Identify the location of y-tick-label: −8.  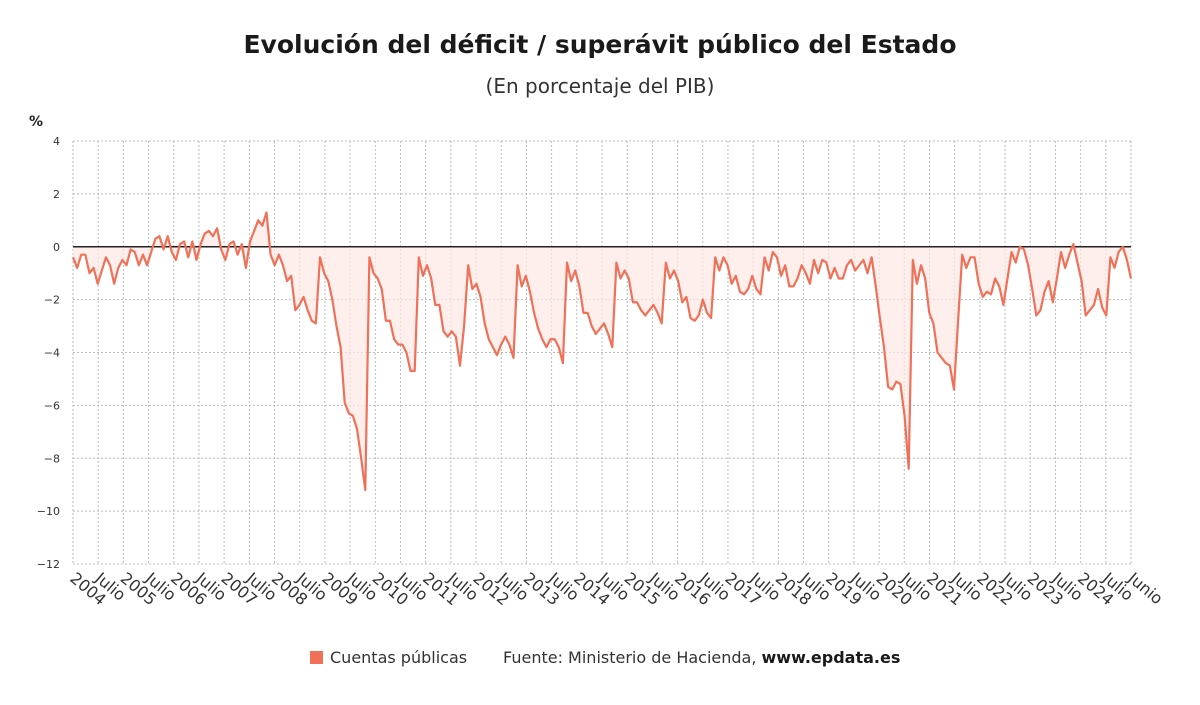
(52, 458).